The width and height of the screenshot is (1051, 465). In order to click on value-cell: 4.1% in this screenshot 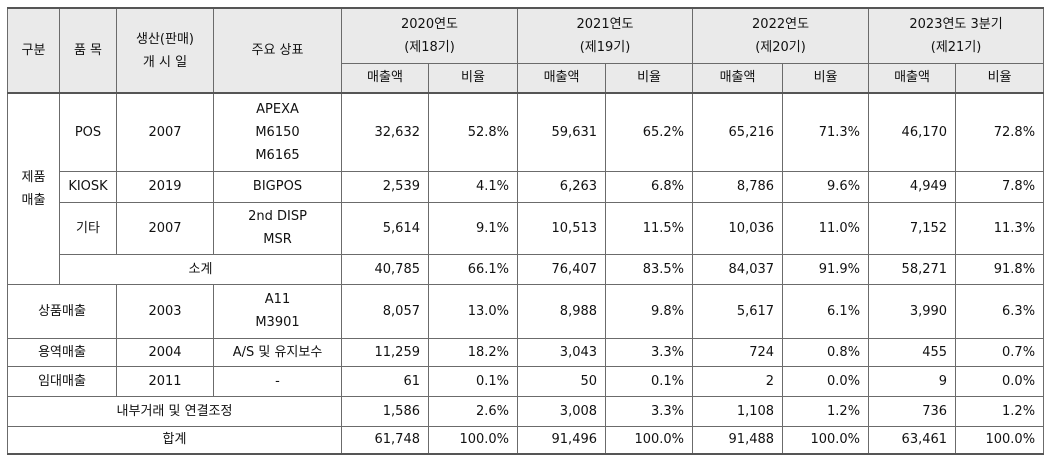, I will do `click(473, 186)`.